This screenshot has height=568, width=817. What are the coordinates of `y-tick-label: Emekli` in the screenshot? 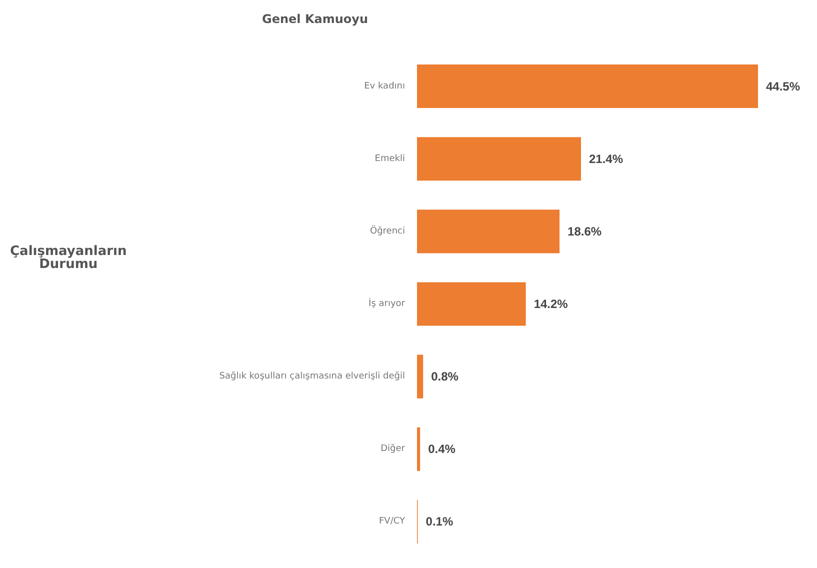 It's located at (389, 159).